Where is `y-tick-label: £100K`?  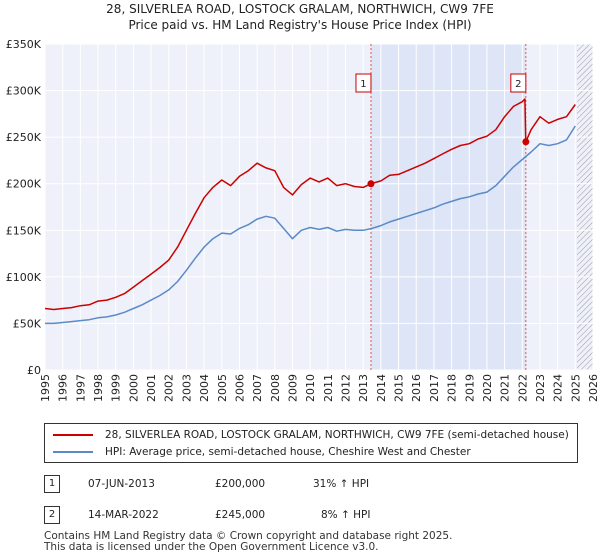
y-tick-label: £100K is located at coordinates (24, 277).